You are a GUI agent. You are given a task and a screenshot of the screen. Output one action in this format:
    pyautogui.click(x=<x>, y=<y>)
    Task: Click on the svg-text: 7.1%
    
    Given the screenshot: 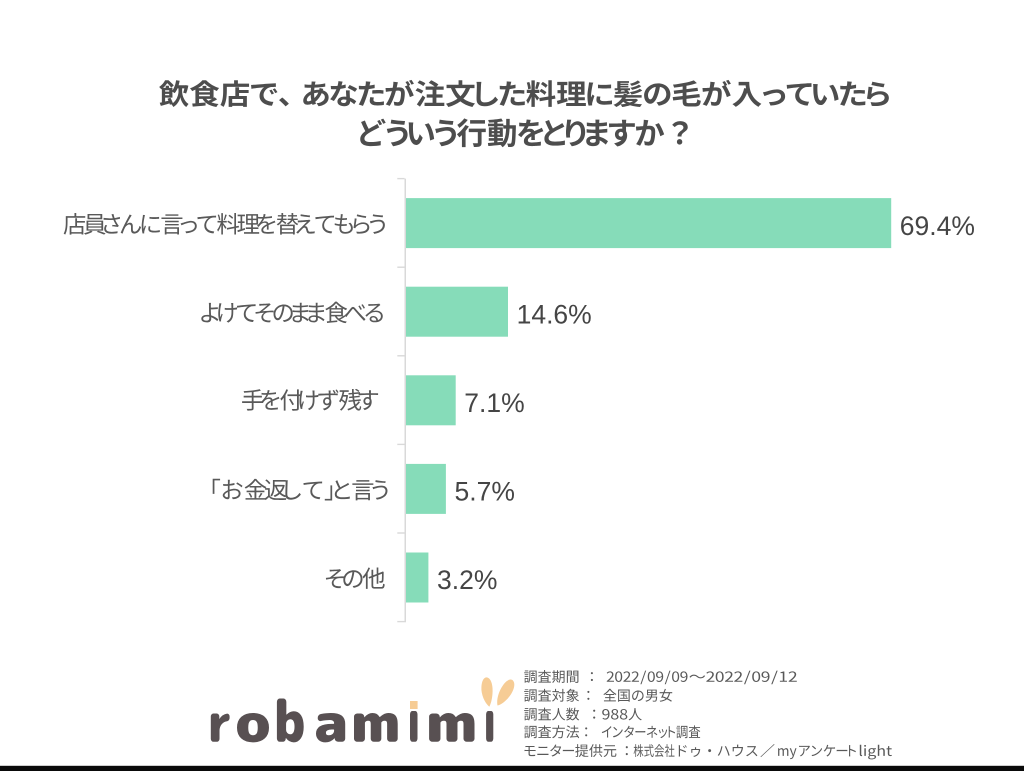 What is the action you would take?
    pyautogui.click(x=494, y=403)
    